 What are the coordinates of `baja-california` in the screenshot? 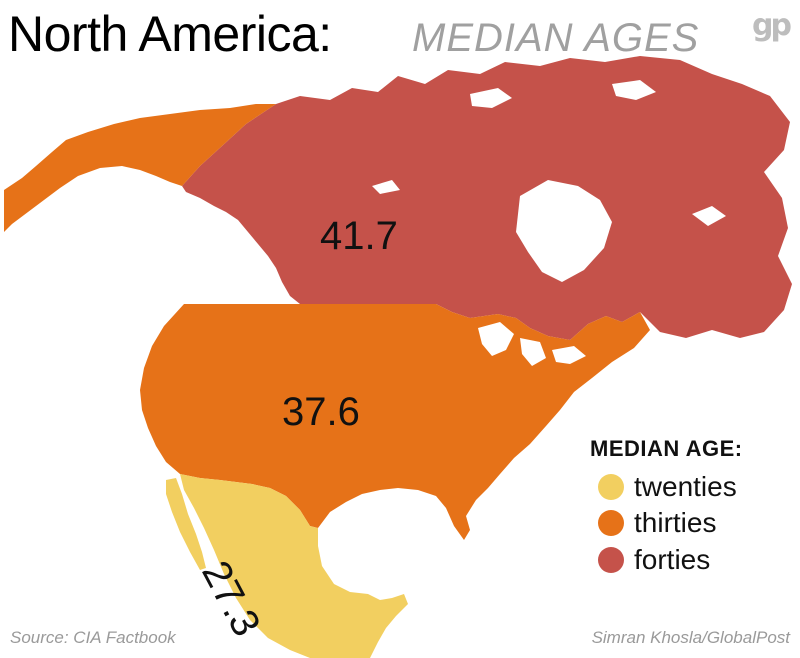 It's located at (186, 524).